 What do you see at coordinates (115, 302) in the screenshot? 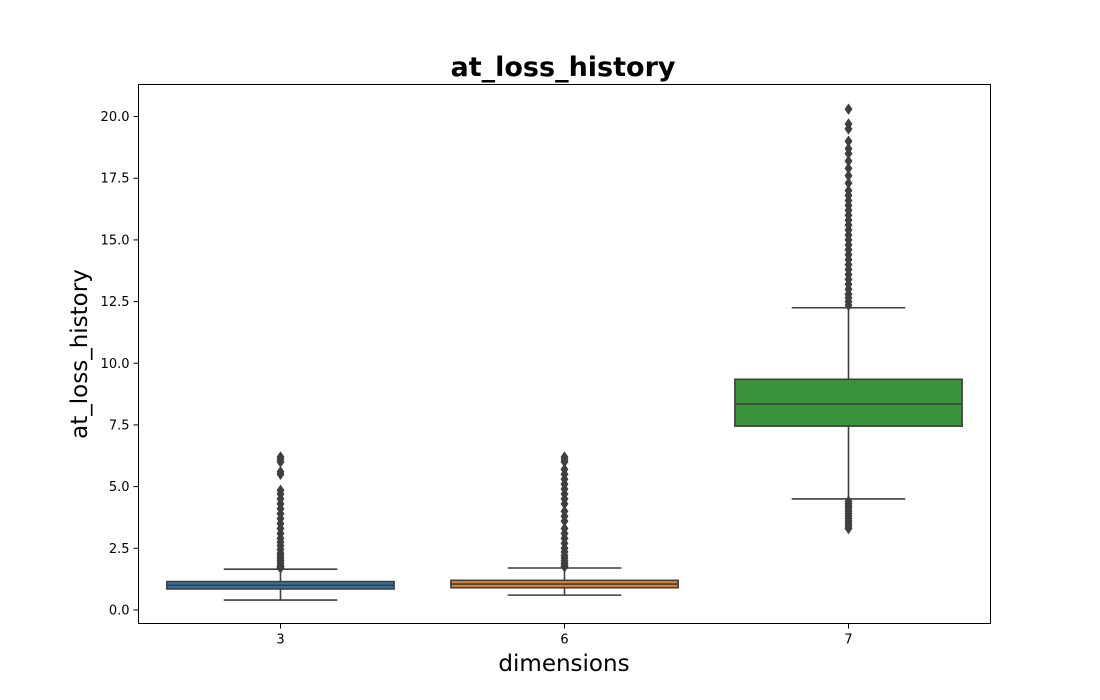
I see `y-tick-label: 12.5` at bounding box center [115, 302].